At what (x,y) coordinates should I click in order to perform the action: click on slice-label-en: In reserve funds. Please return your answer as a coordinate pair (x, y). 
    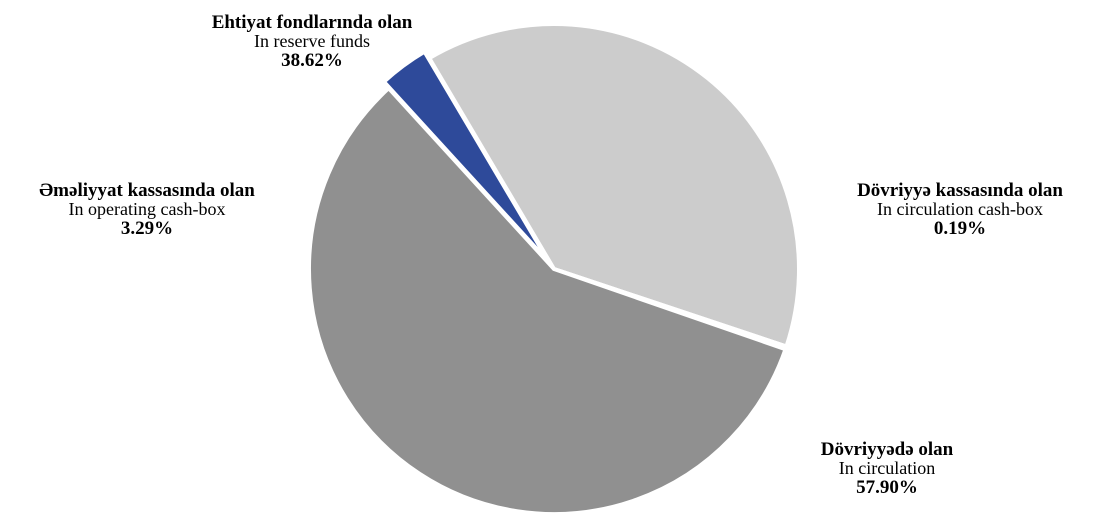
    Looking at the image, I should click on (312, 41).